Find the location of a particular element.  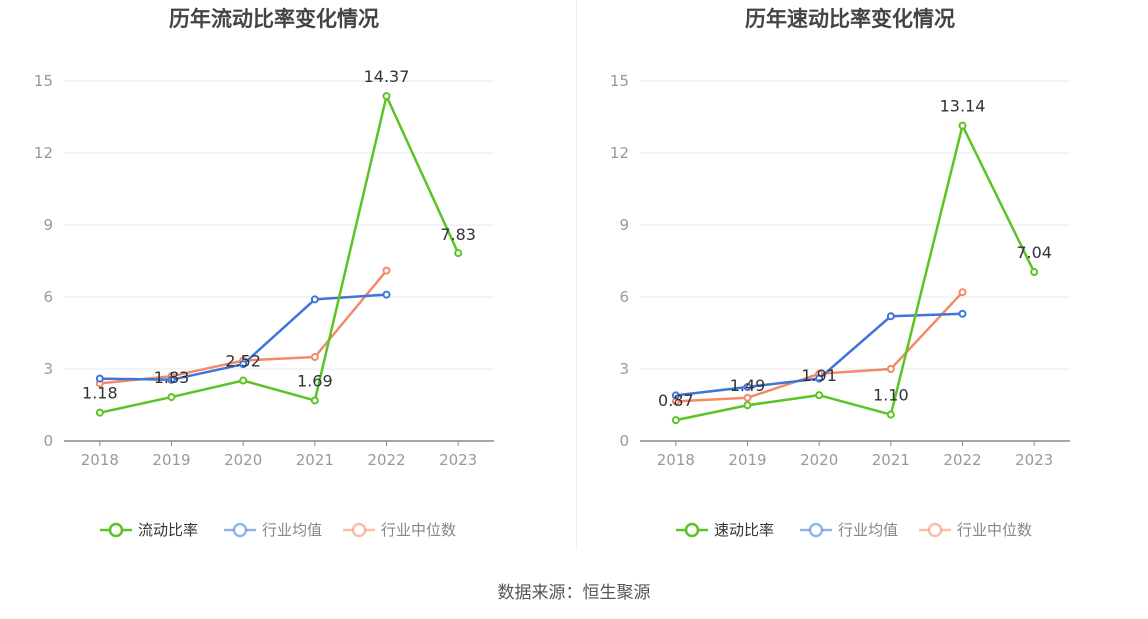

legend-main: 流动比率 is located at coordinates (149, 530).